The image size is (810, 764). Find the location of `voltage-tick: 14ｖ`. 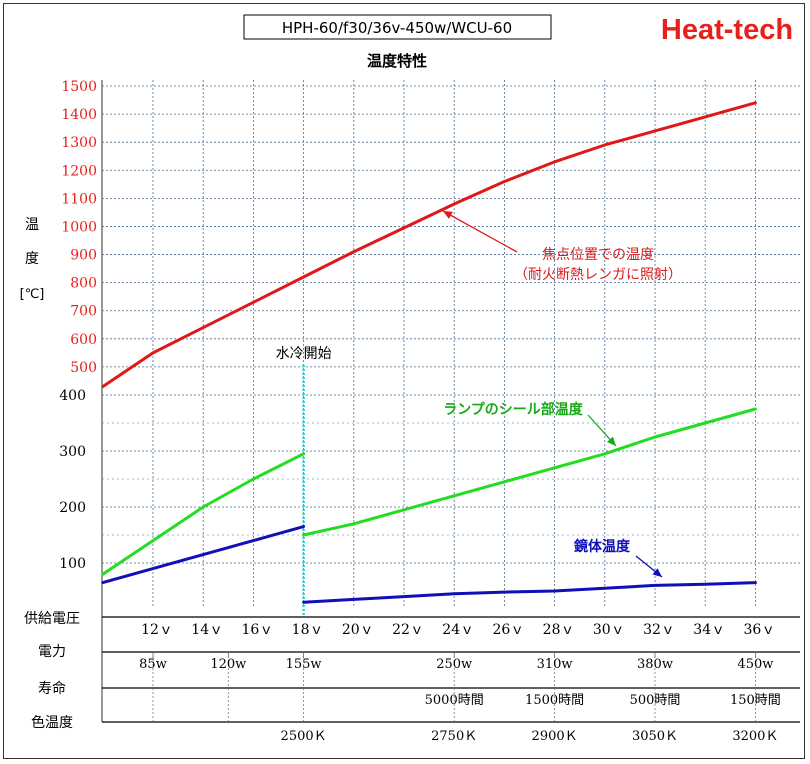

voltage-tick: 14ｖ is located at coordinates (207, 630).